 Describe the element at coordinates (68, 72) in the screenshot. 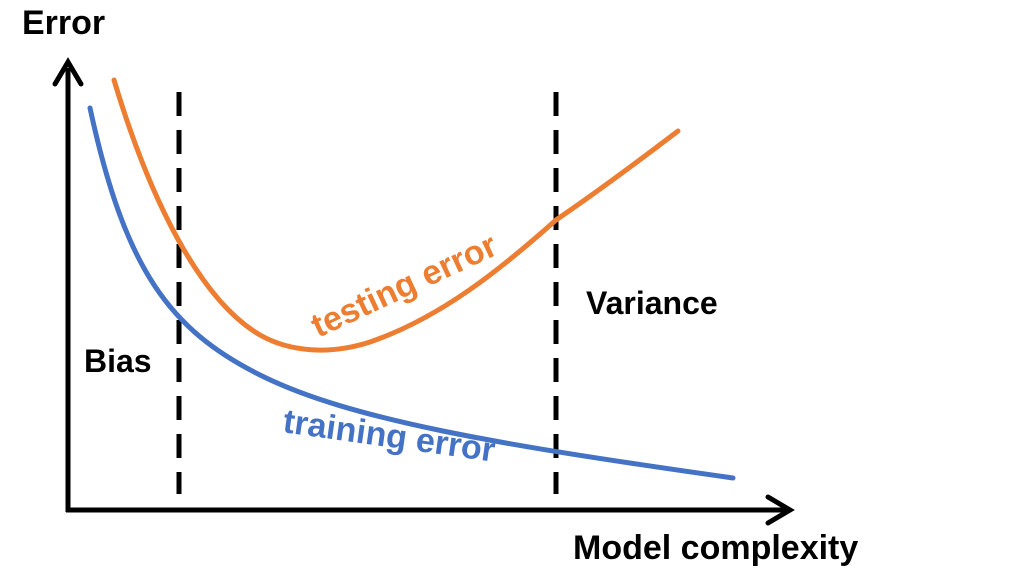

I see `y-axis-arrowhead` at that location.